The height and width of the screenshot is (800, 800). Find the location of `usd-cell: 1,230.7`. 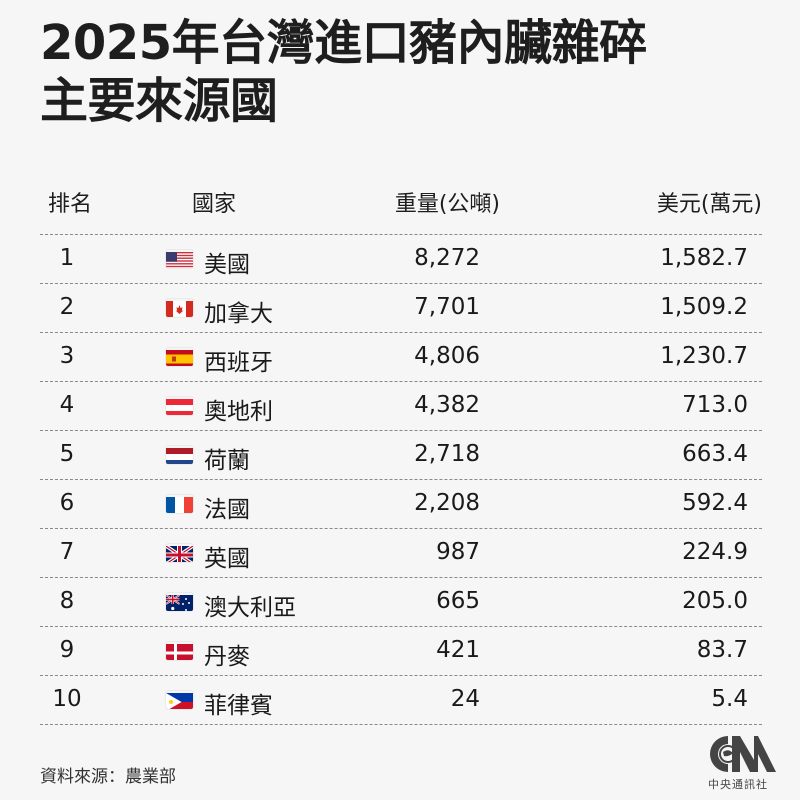

usd-cell: 1,230.7 is located at coordinates (704, 356).